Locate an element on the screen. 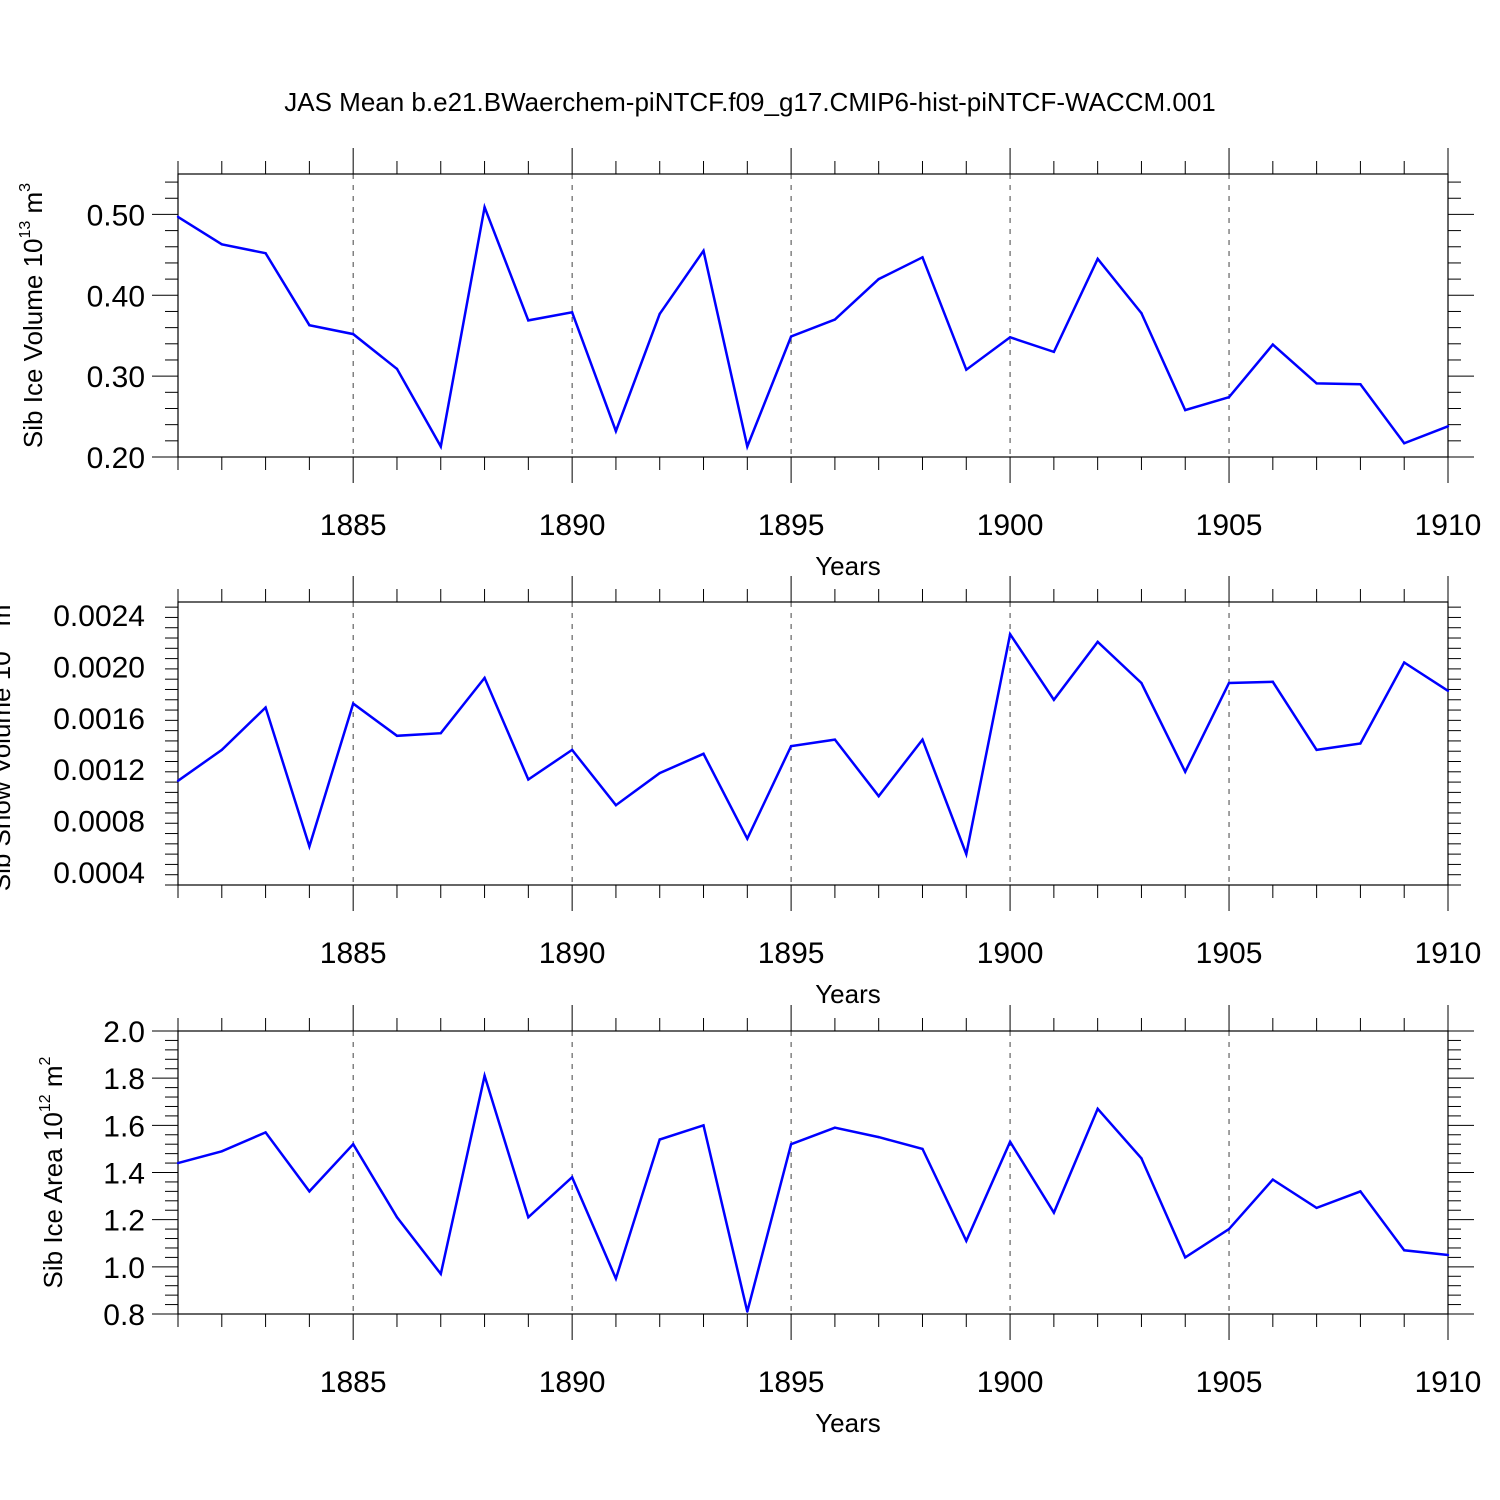 Image resolution: width=1500 pixels, height=1500 pixels. y-tick-label: 0.0020 is located at coordinates (99, 667).